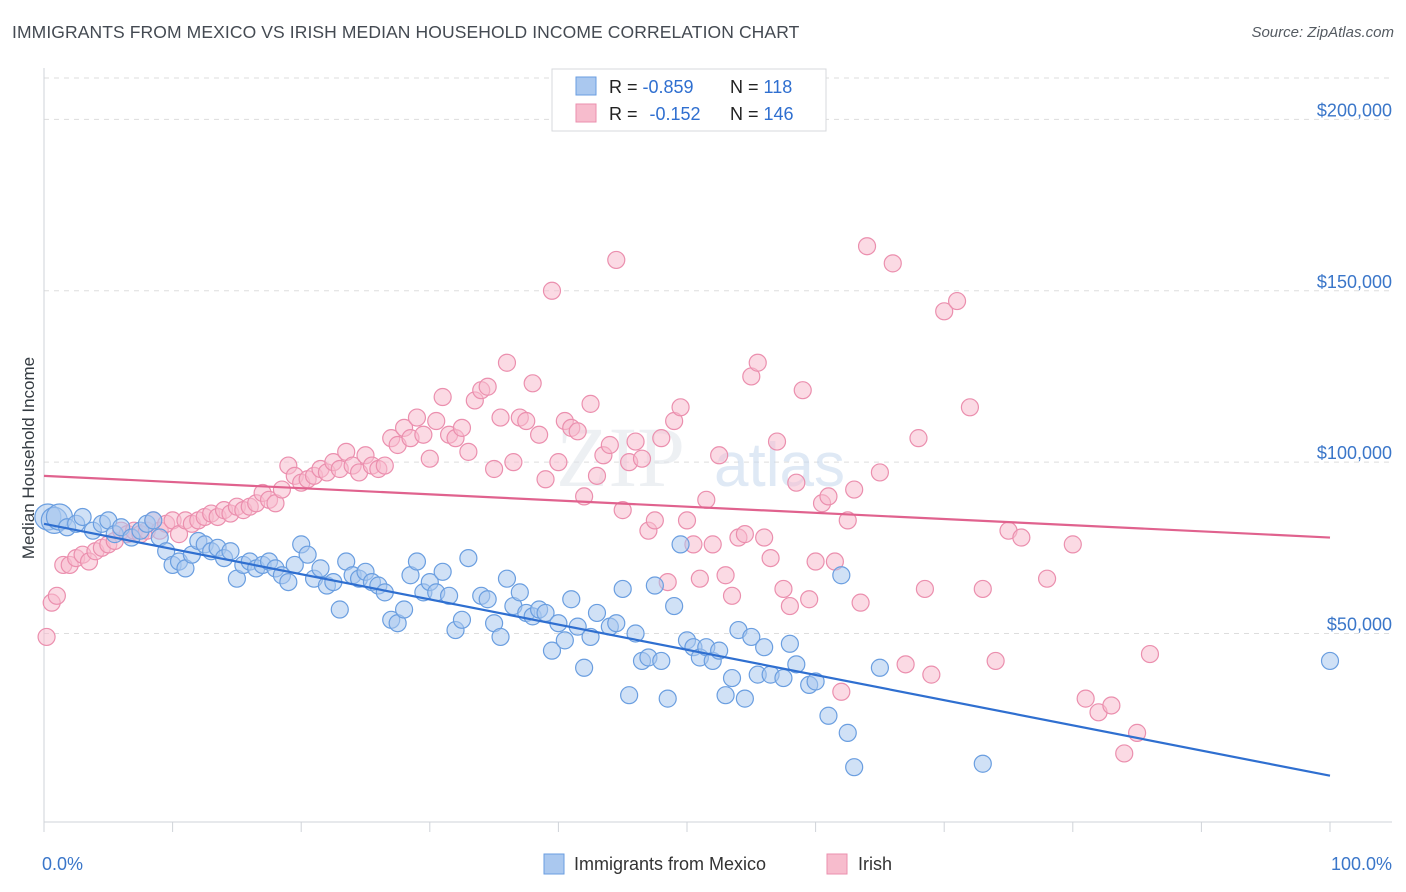  What do you see at coordinates (1359, 625) in the screenshot?
I see `y-tick-label-0: $50,000` at bounding box center [1359, 625].